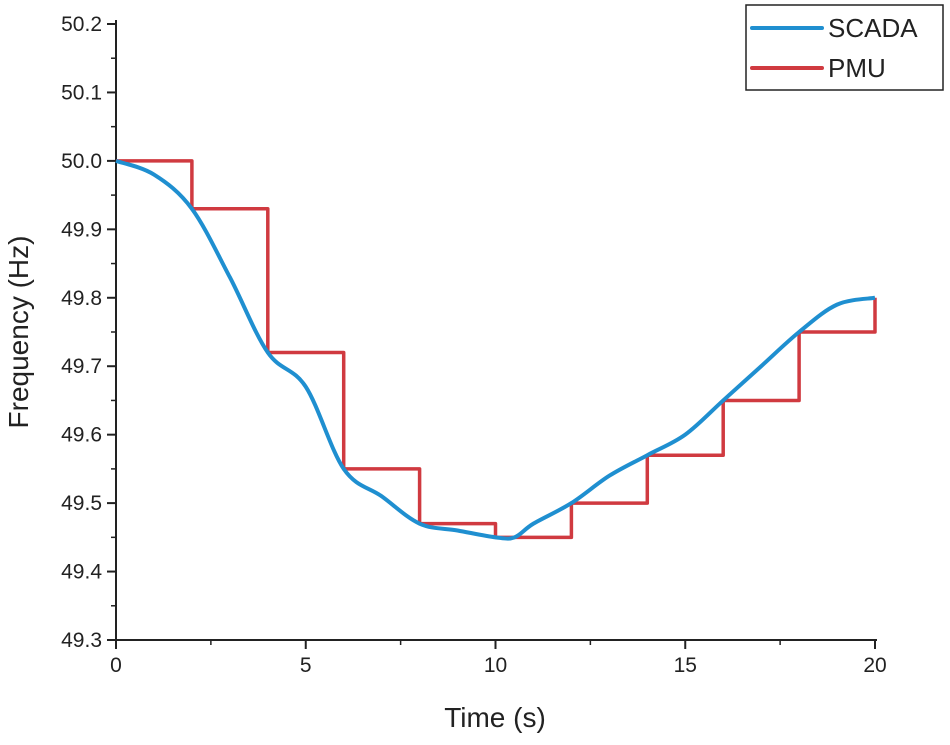 This screenshot has height=745, width=950. Describe the element at coordinates (873, 28) in the screenshot. I see `legend-label-scada: SCADA` at that location.